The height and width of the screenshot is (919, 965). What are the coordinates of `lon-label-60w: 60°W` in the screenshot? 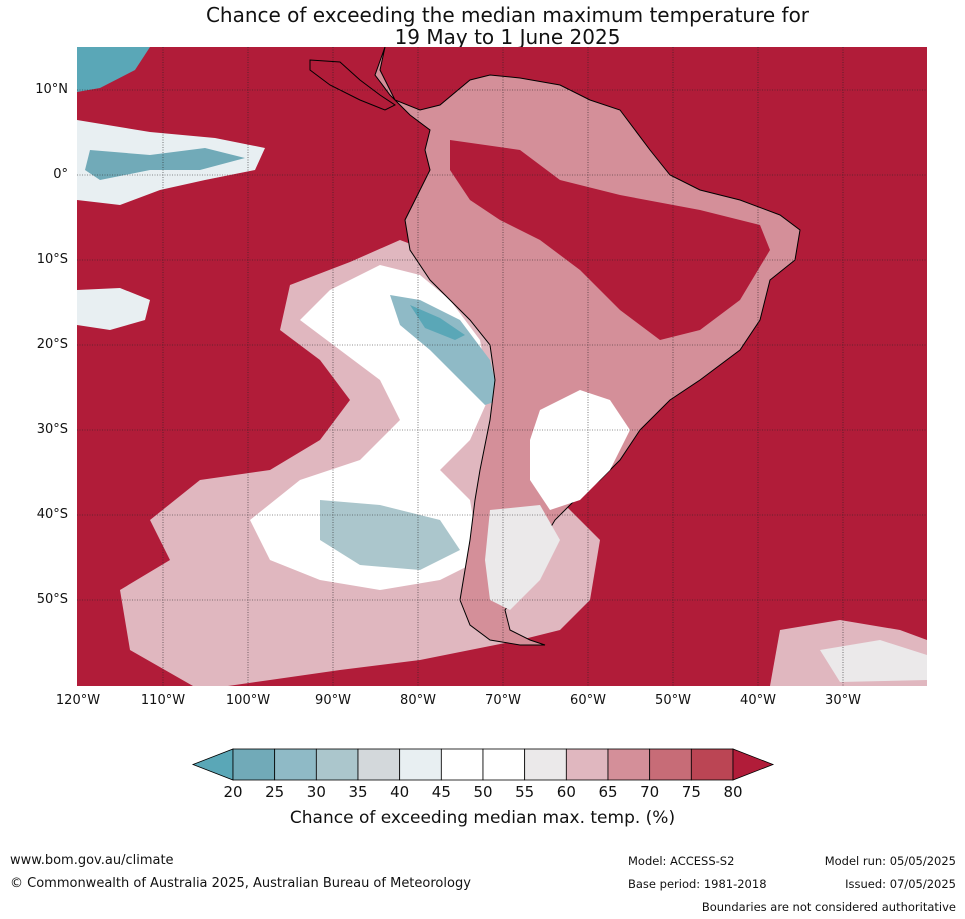 It's located at (588, 700).